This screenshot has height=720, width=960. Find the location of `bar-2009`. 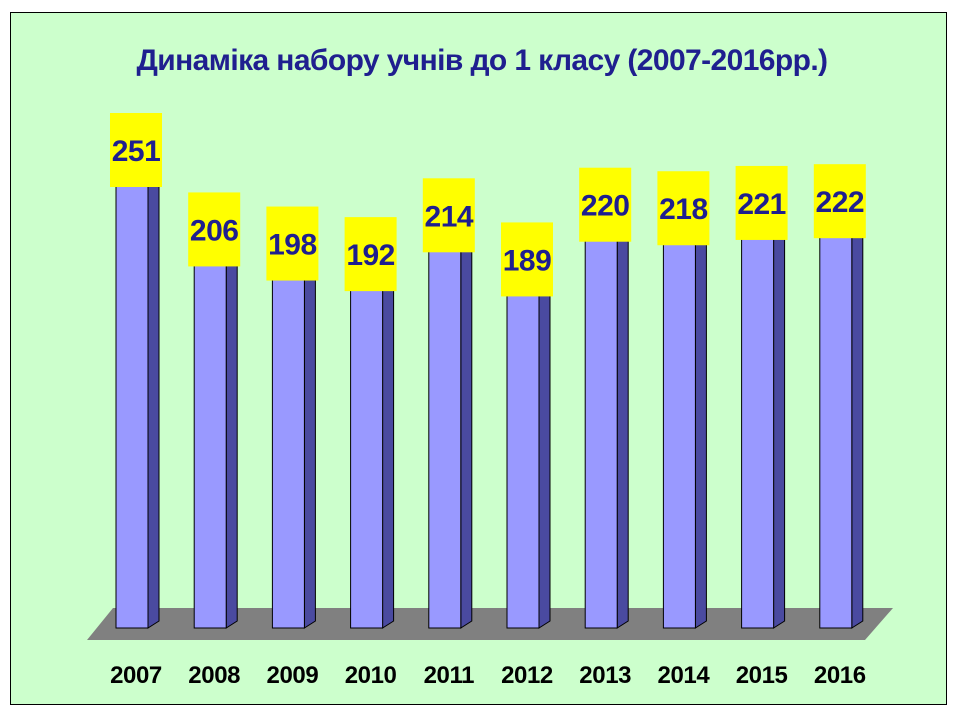

bar-2009 is located at coordinates (294, 449).